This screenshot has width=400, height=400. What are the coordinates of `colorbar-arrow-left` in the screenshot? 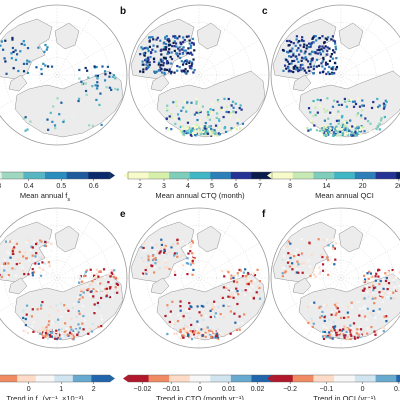 It's located at (125, 378).